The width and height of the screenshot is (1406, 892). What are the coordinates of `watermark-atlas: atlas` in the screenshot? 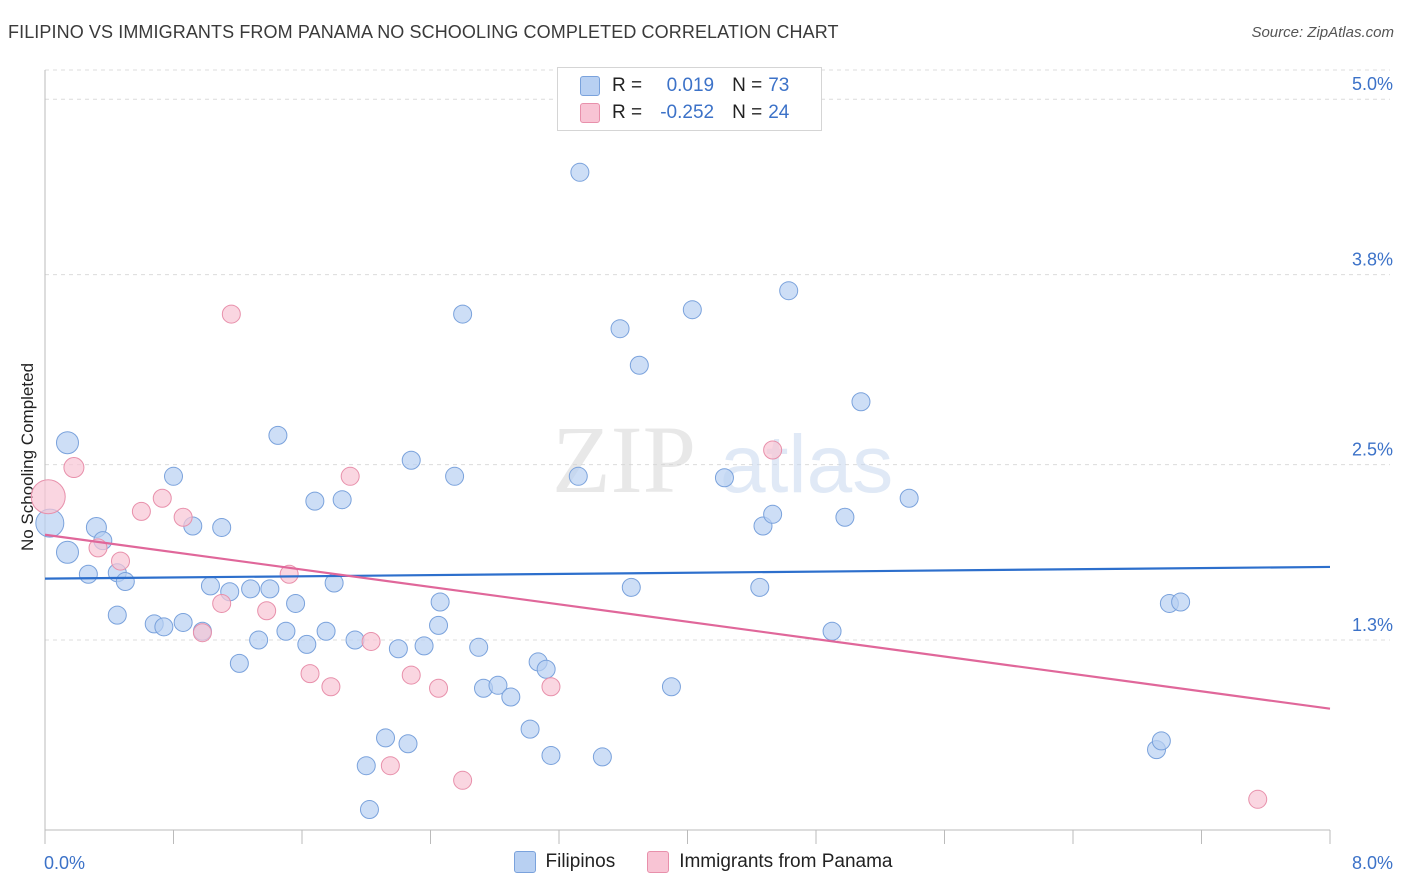 It's located at (806, 464).